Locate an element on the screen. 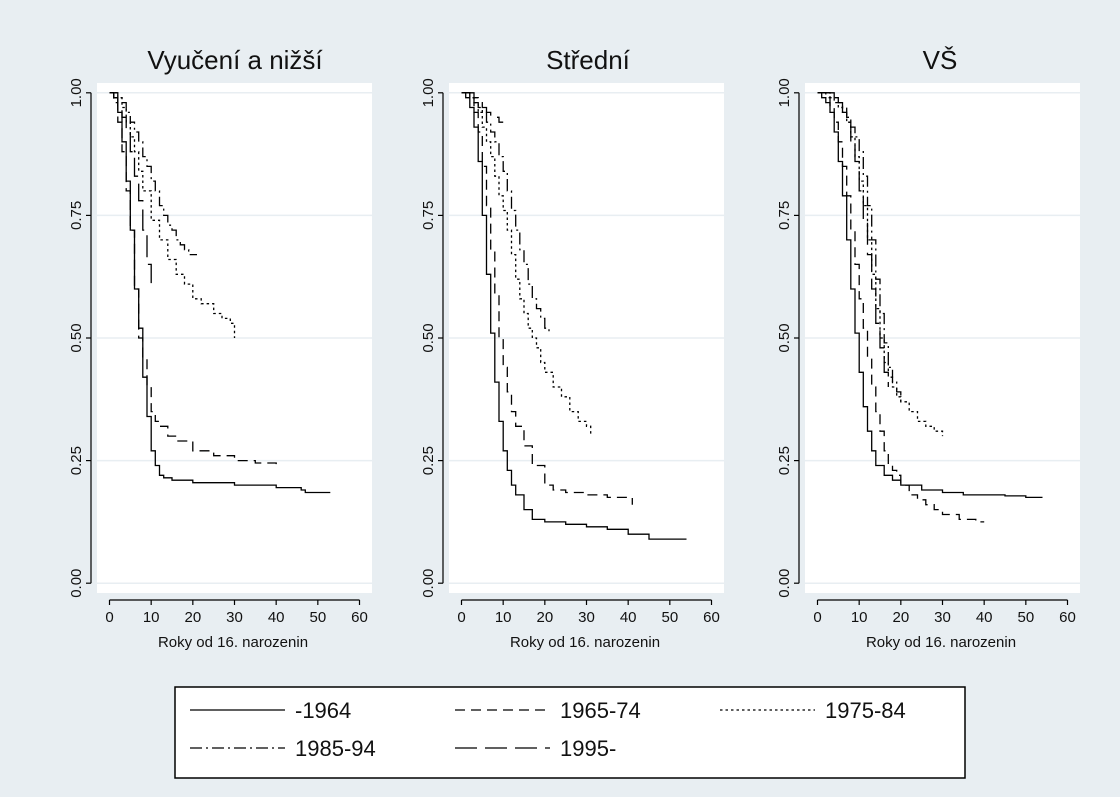  legend-box is located at coordinates (570, 732).